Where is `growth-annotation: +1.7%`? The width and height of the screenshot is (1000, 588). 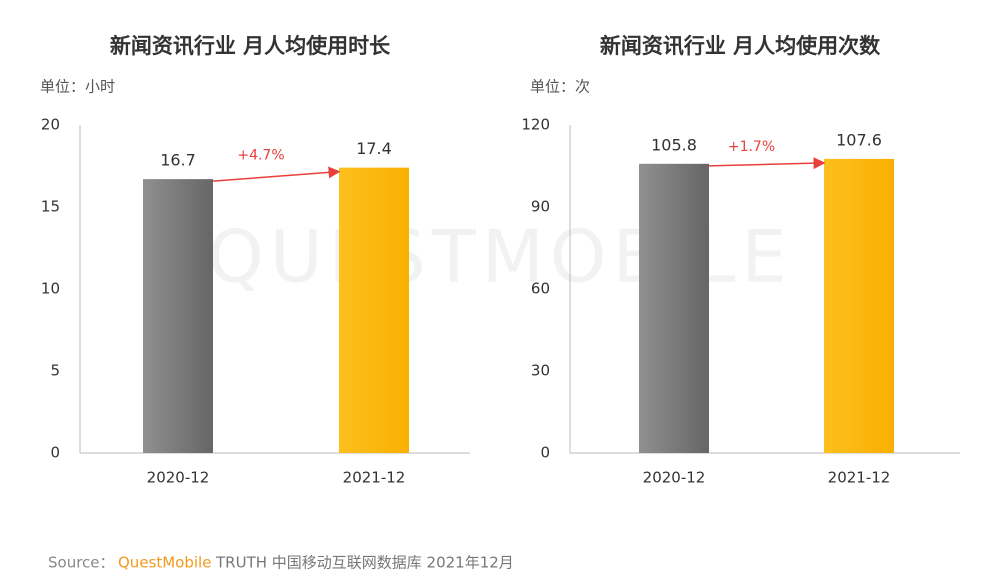 growth-annotation: +1.7% is located at coordinates (751, 147).